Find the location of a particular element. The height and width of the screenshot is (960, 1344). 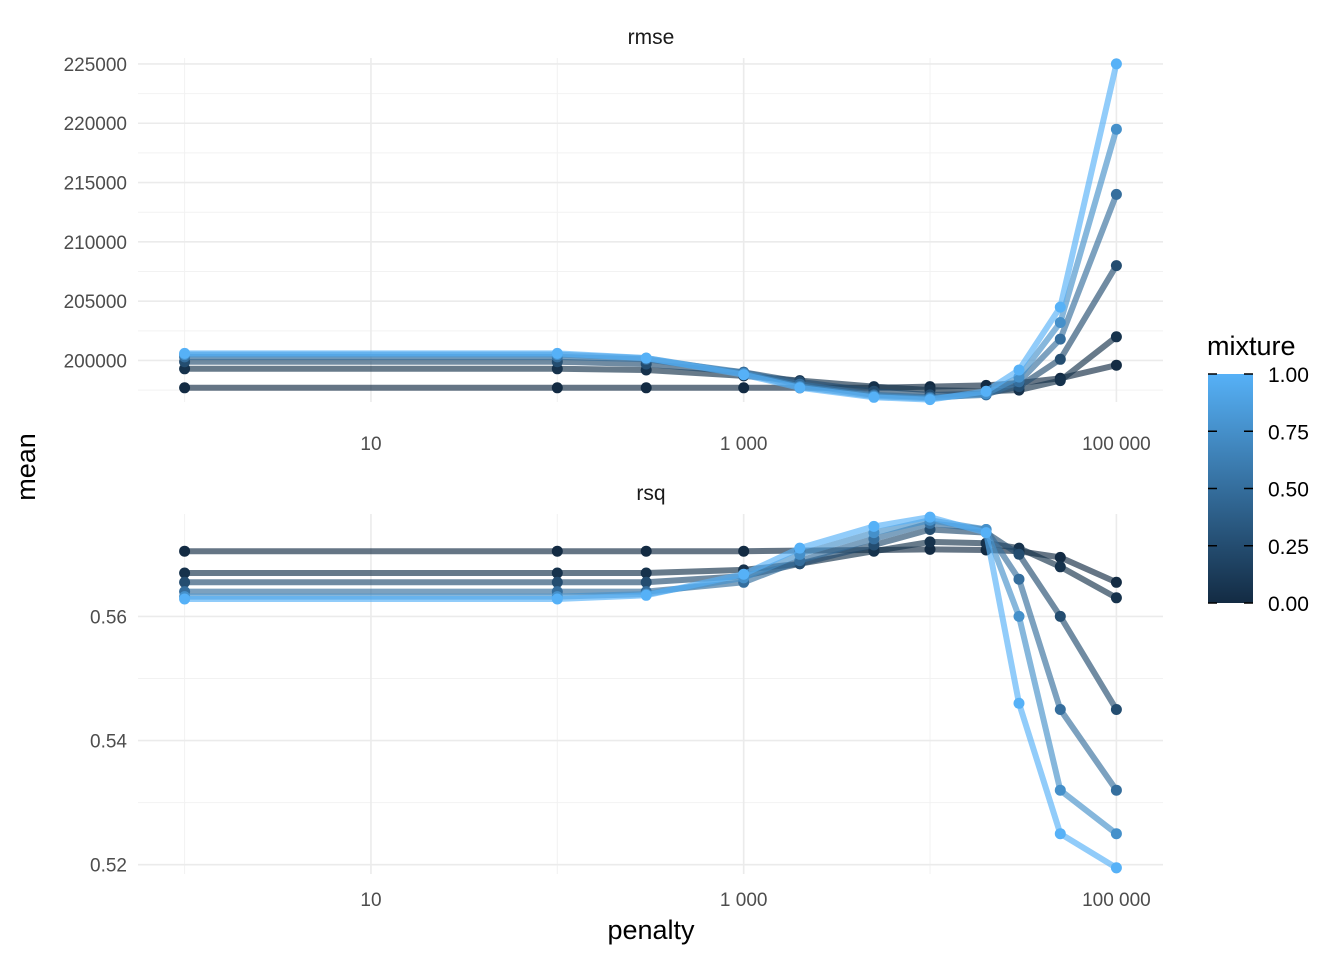

legend-tick-label: 0.75 is located at coordinates (1288, 432).